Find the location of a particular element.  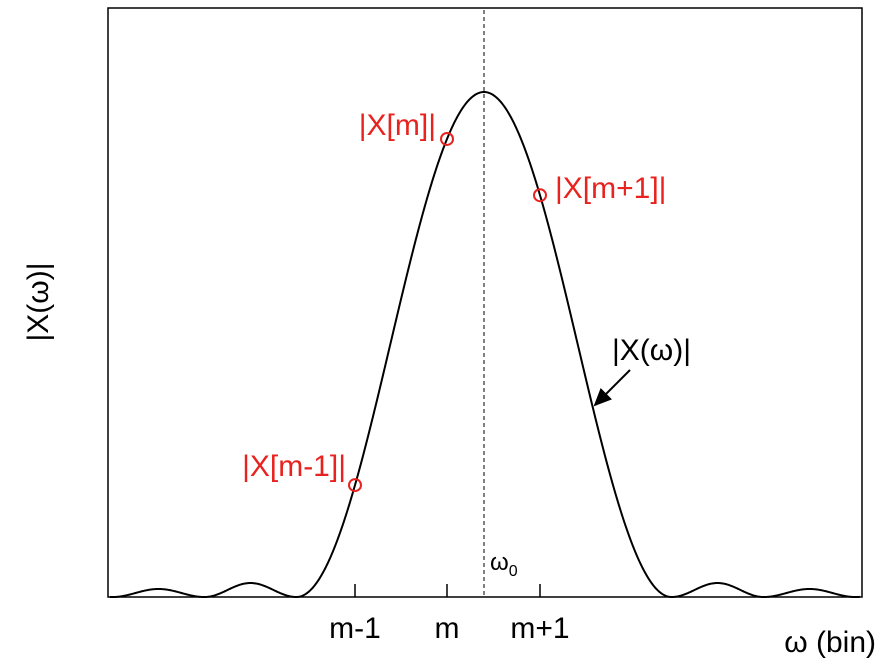

samples is located at coordinates (447, 312).